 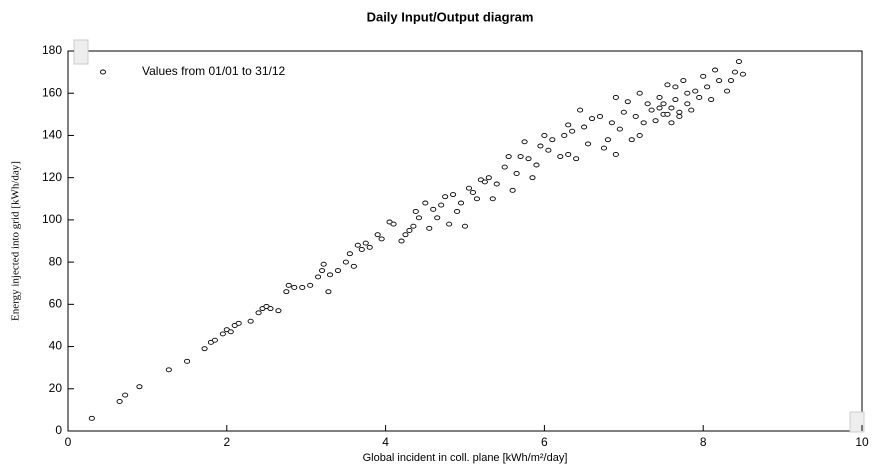 I want to click on y-tick-label: 120, so click(x=52, y=177).